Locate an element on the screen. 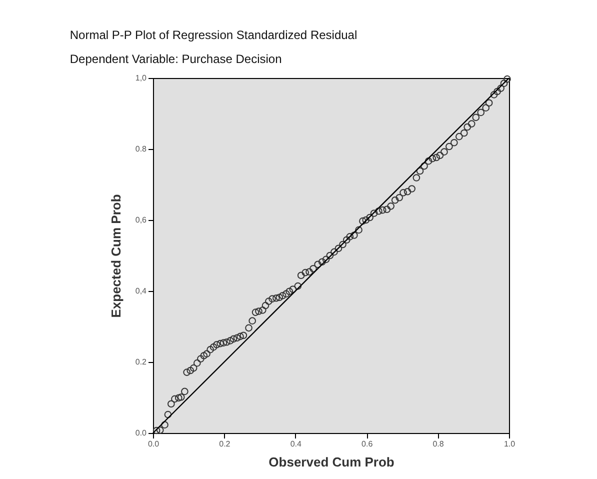 The height and width of the screenshot is (479, 597). y-tick-label: 0.0 is located at coordinates (141, 433).